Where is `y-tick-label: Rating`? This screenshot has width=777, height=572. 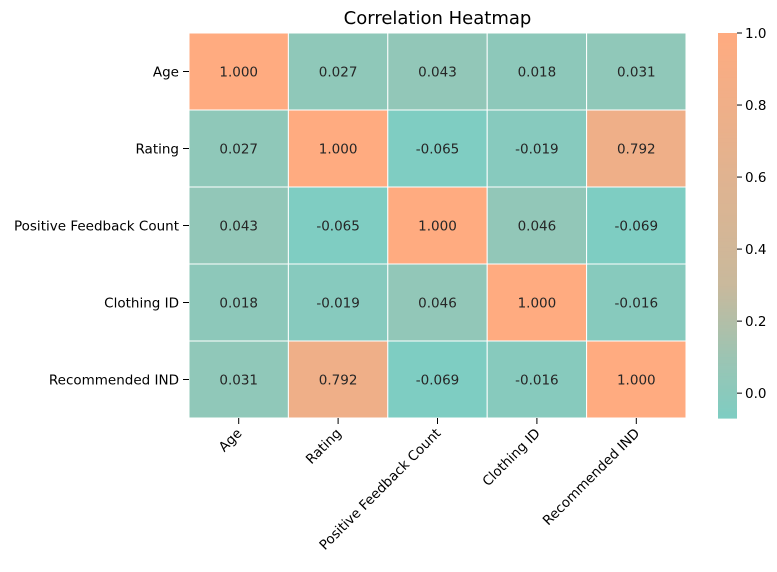 y-tick-label: Rating is located at coordinates (157, 150).